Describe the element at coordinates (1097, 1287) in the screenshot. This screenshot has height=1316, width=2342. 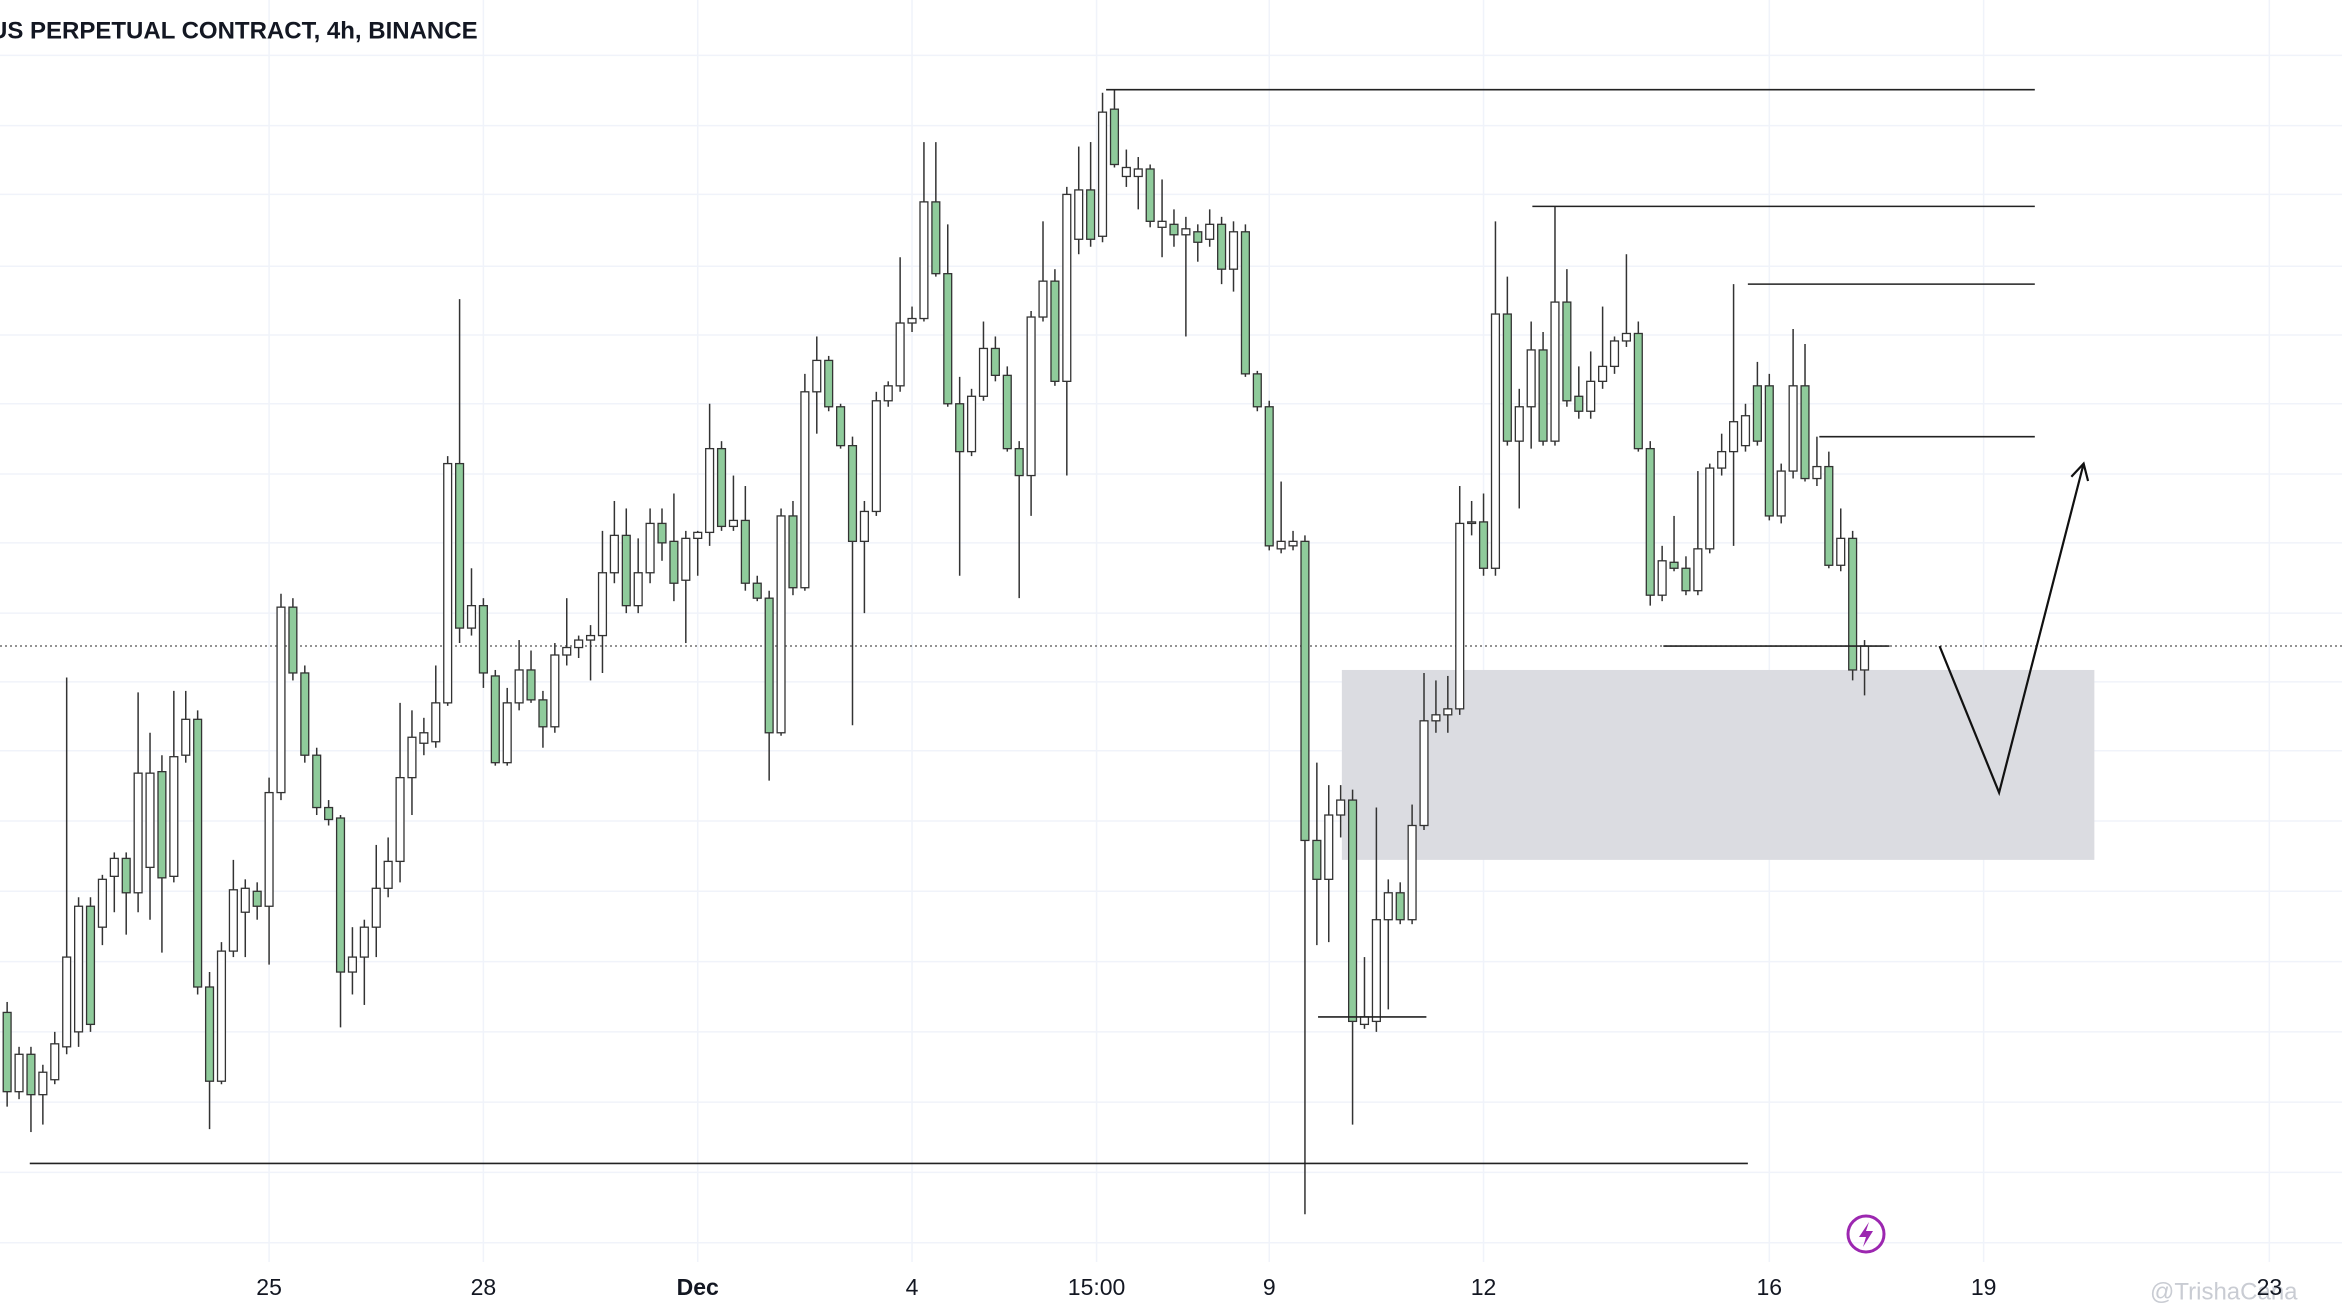
I see `x-tick-label: 15:00` at that location.